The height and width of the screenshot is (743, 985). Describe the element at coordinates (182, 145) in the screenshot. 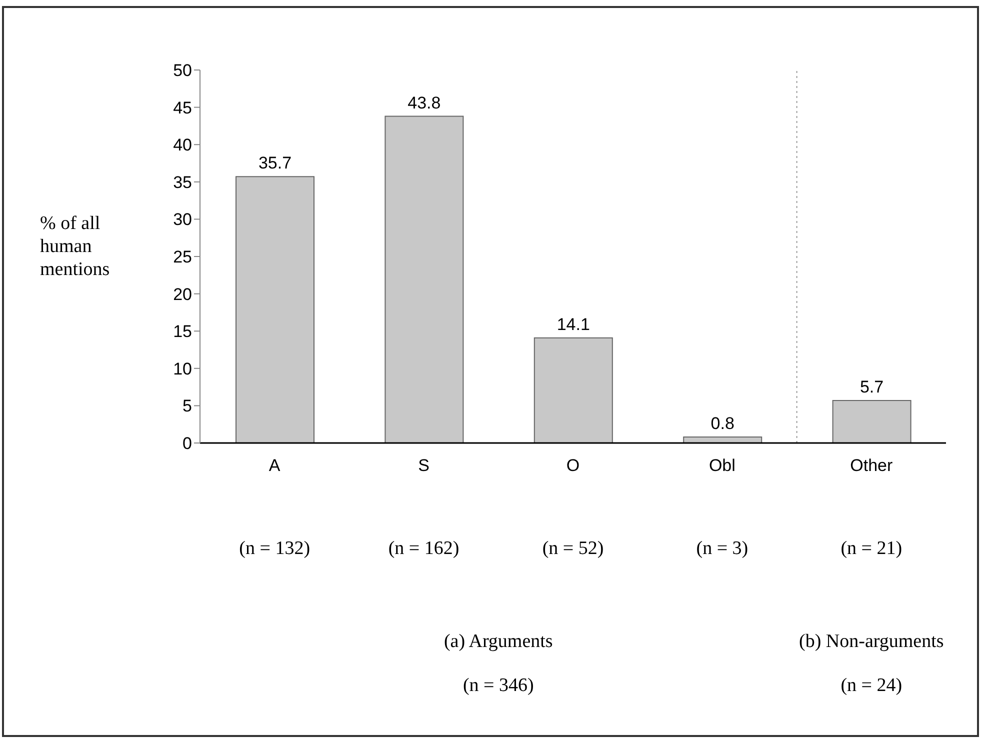

I see `y-tick-label: 40` at that location.